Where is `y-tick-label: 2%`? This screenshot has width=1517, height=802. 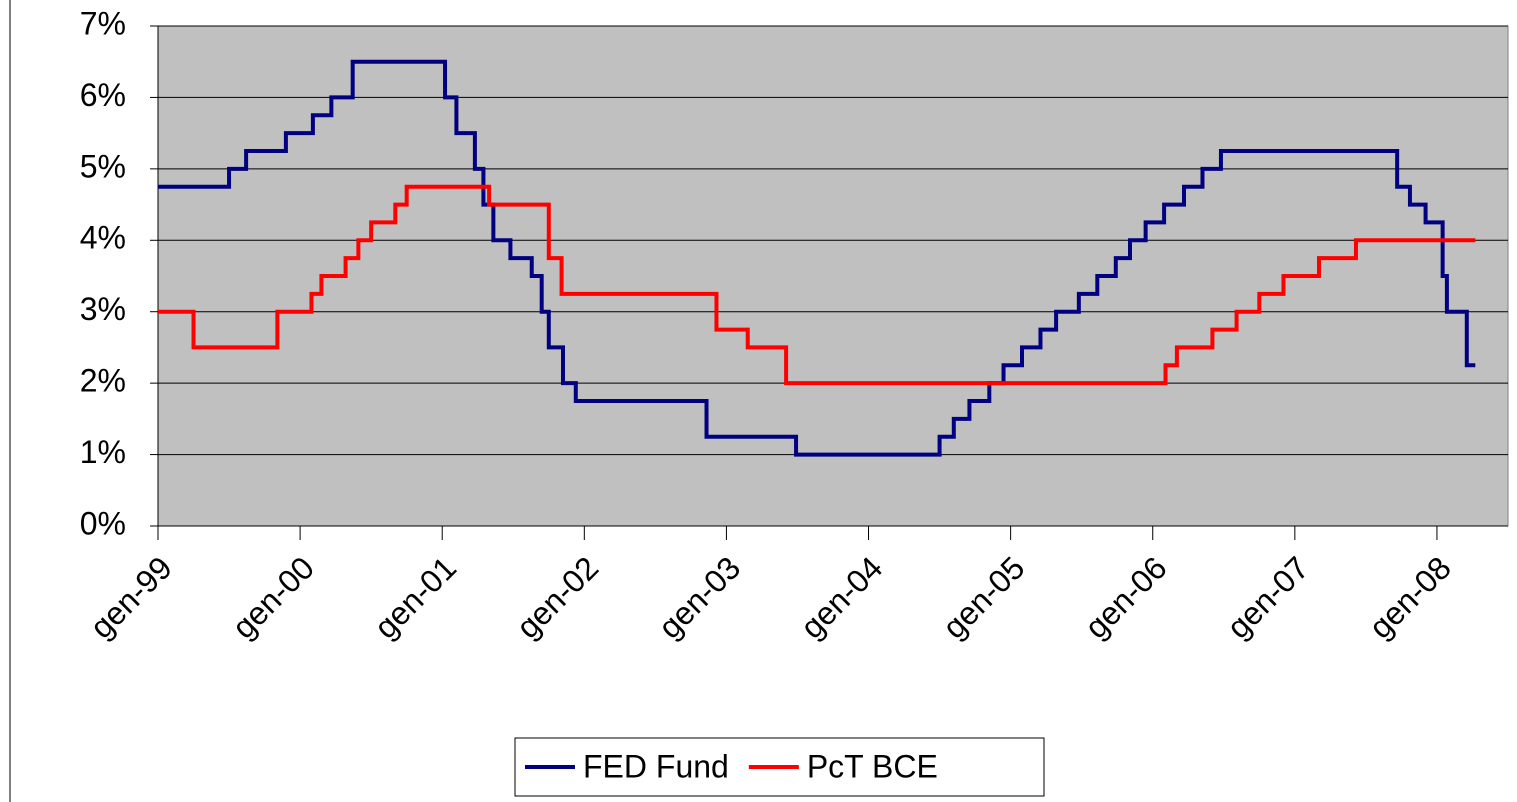
y-tick-label: 2% is located at coordinates (103, 381).